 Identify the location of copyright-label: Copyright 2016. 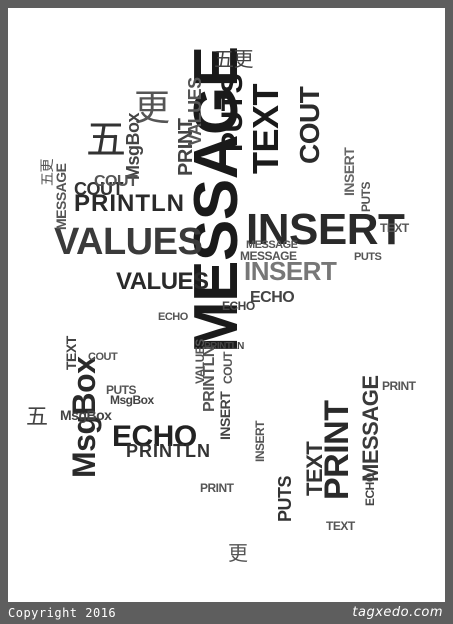
(62, 613).